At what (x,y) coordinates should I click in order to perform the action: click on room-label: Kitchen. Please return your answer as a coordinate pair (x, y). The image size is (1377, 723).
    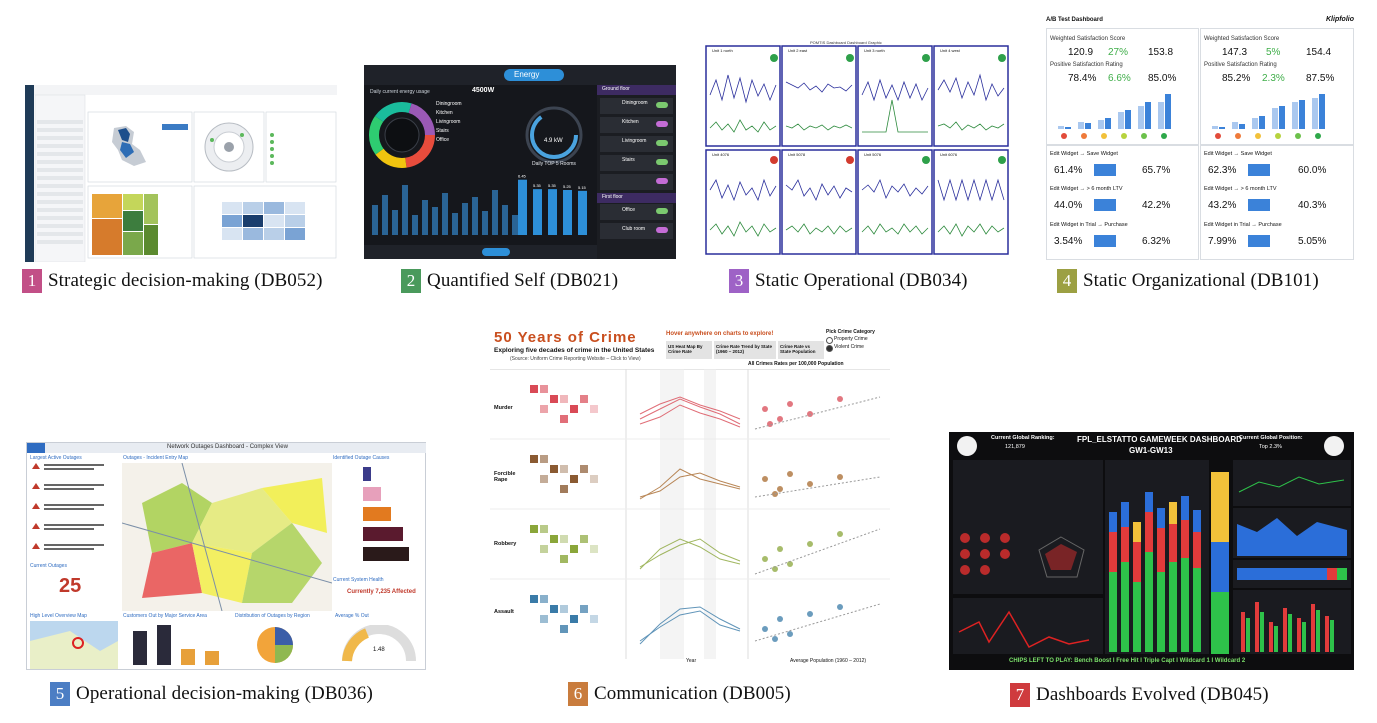
    Looking at the image, I should click on (444, 113).